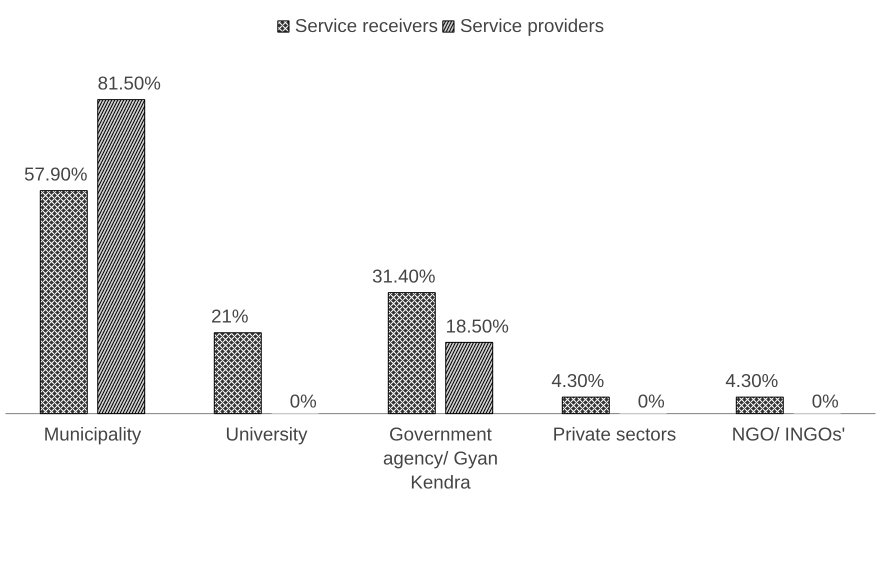 This screenshot has width=891, height=561. What do you see at coordinates (532, 26) in the screenshot?
I see `legend-label: Service providers` at bounding box center [532, 26].